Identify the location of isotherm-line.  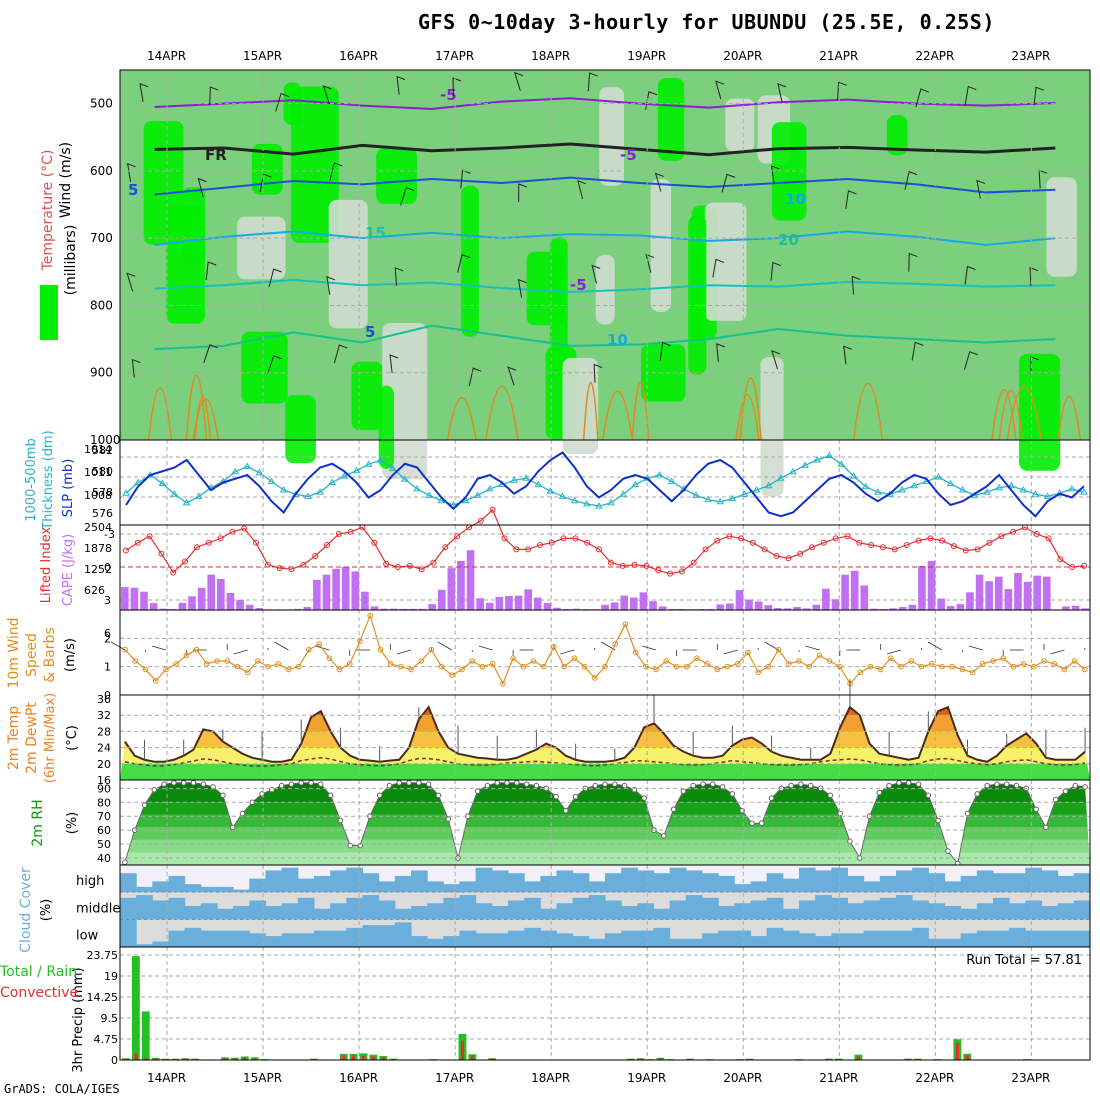
(605, 104).